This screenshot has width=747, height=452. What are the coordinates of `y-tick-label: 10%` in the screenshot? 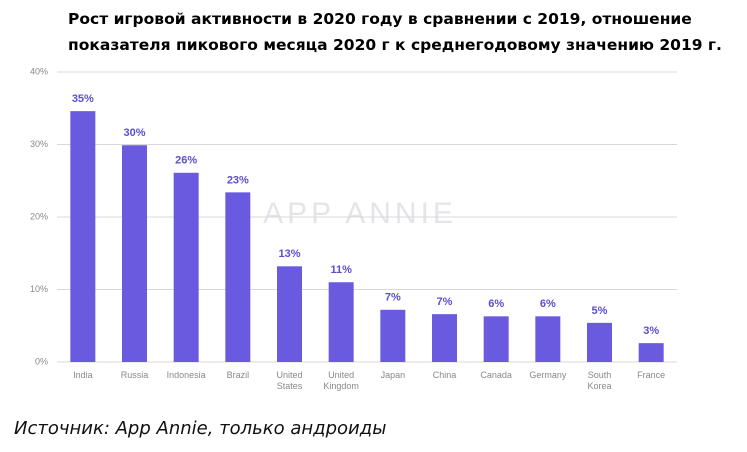 It's located at (39, 289).